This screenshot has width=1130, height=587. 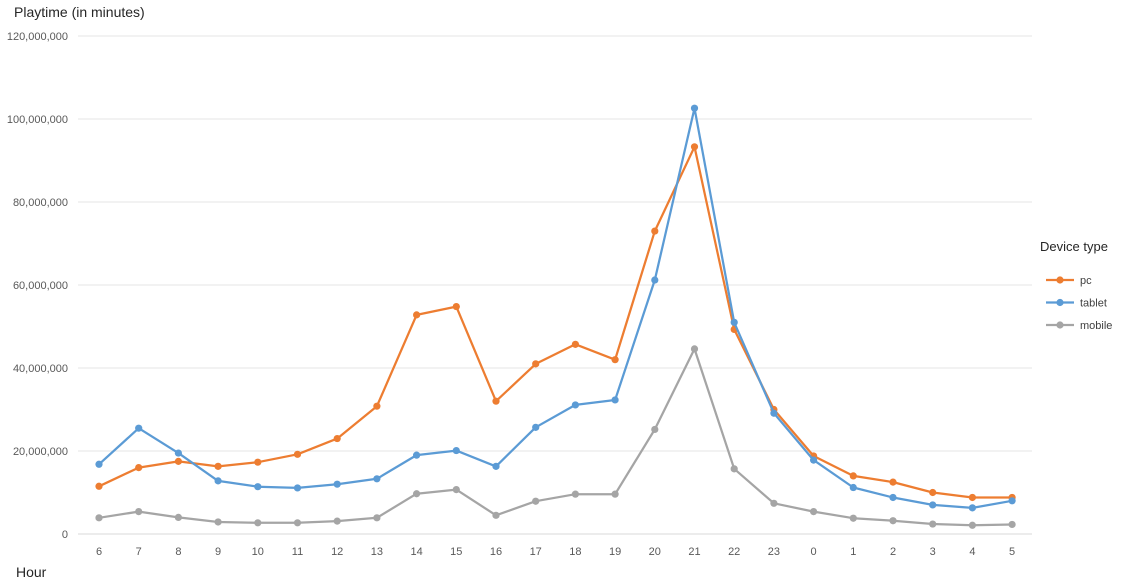 What do you see at coordinates (555, 552) in the screenshot?
I see `x-axis: 6 7 8 9 10 11 12 13 14 15 16 17 18 19 20 21 22 23 0 1 2 3 4 5` at bounding box center [555, 552].